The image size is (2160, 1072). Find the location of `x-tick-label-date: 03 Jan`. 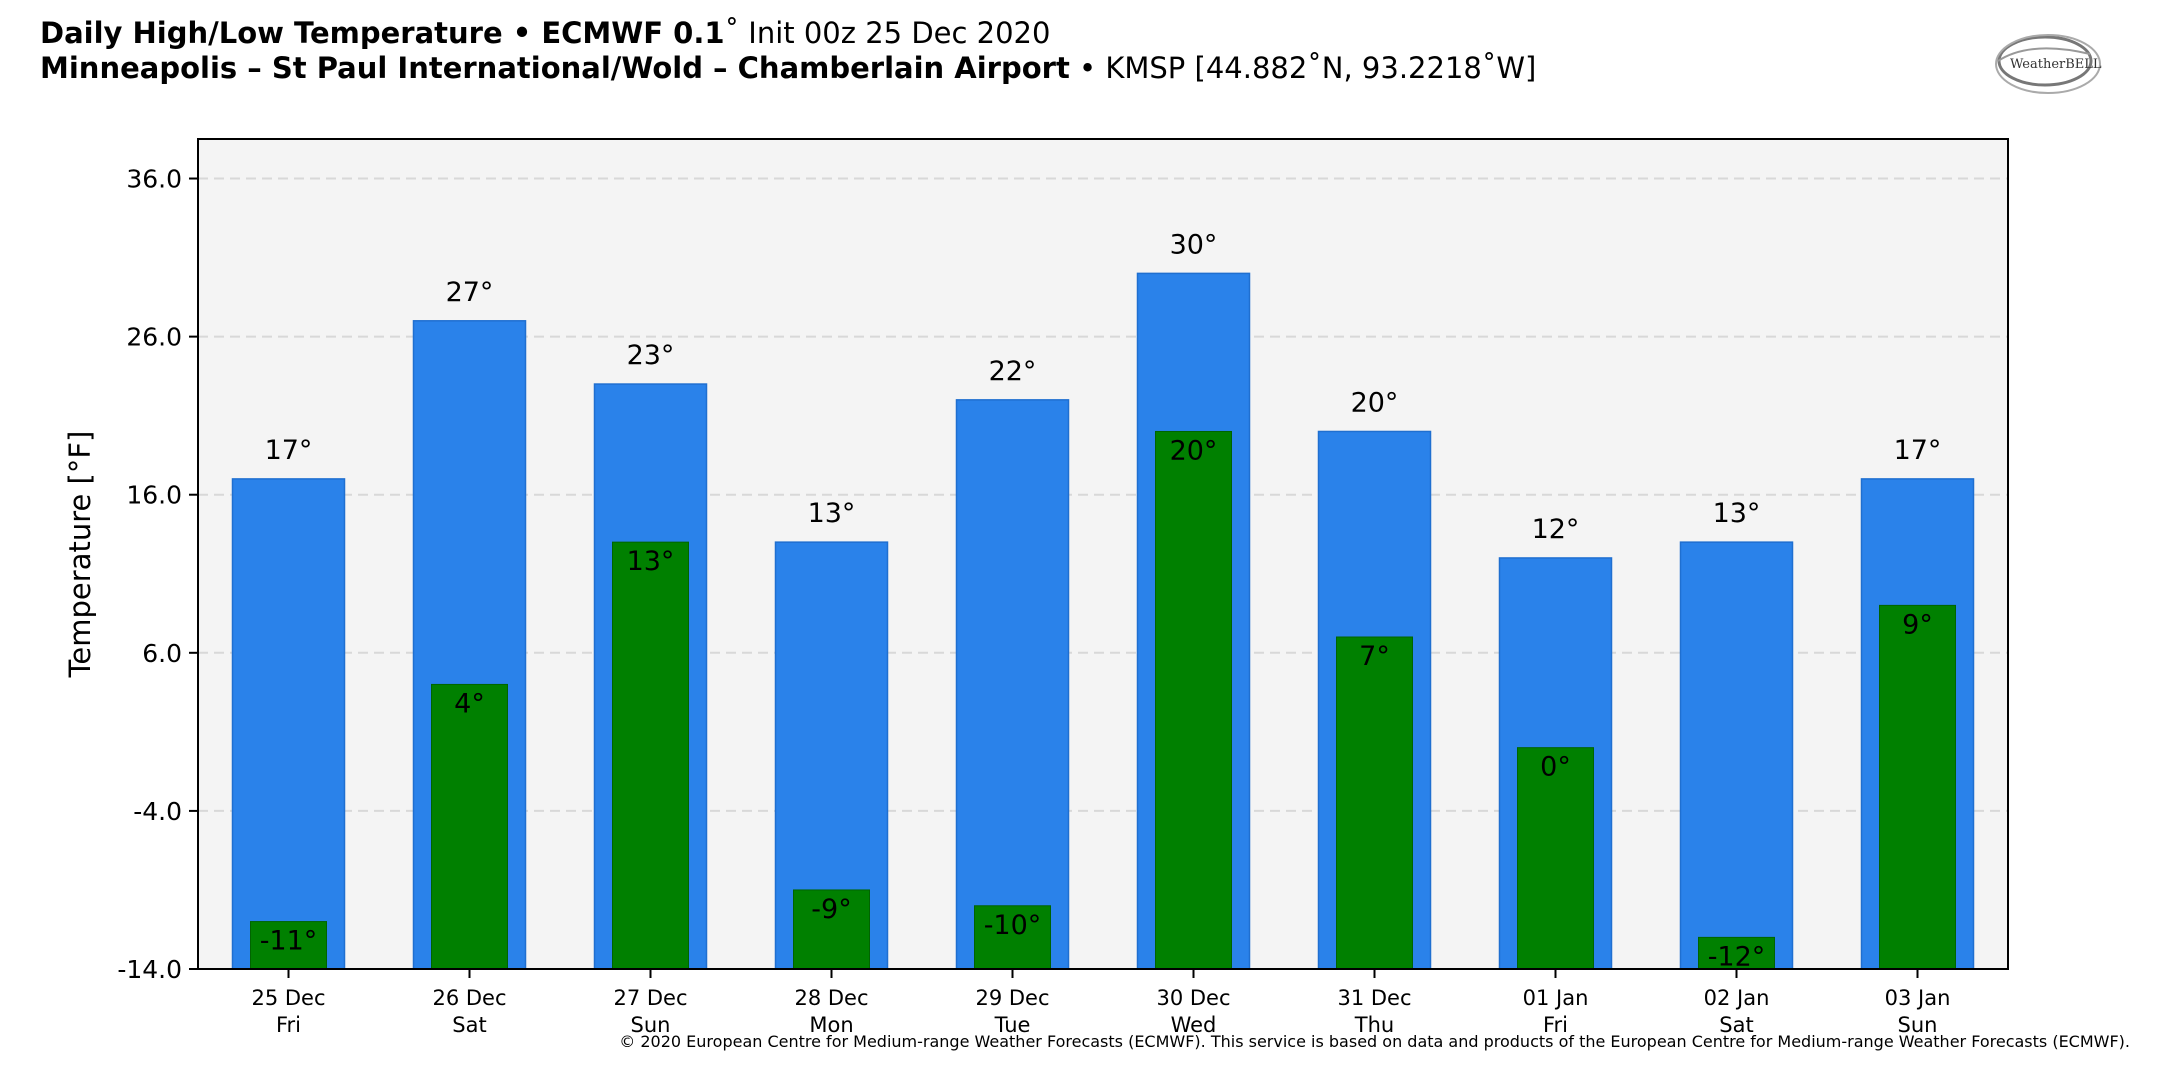

x-tick-label-date: 03 Jan is located at coordinates (1918, 998).